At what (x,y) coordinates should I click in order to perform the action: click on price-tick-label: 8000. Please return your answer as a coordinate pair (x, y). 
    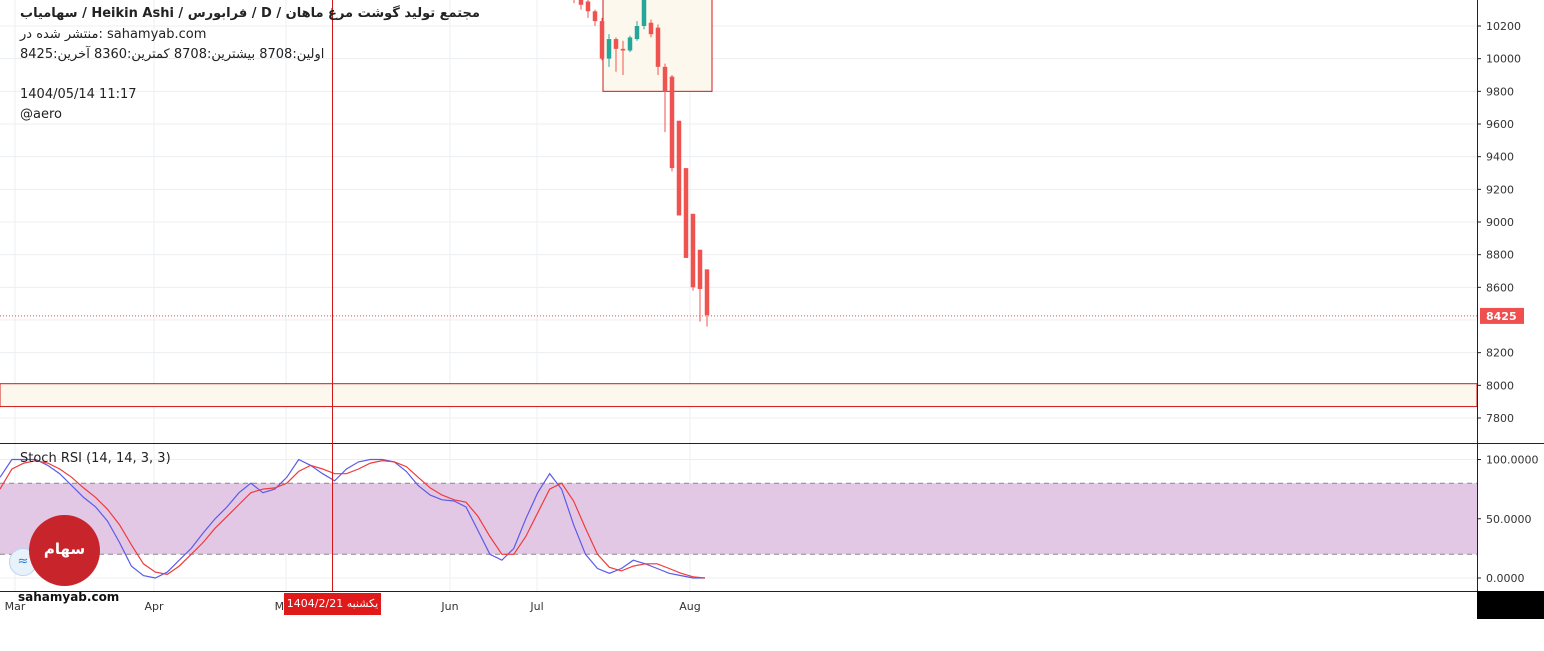
    Looking at the image, I should click on (1500, 385).